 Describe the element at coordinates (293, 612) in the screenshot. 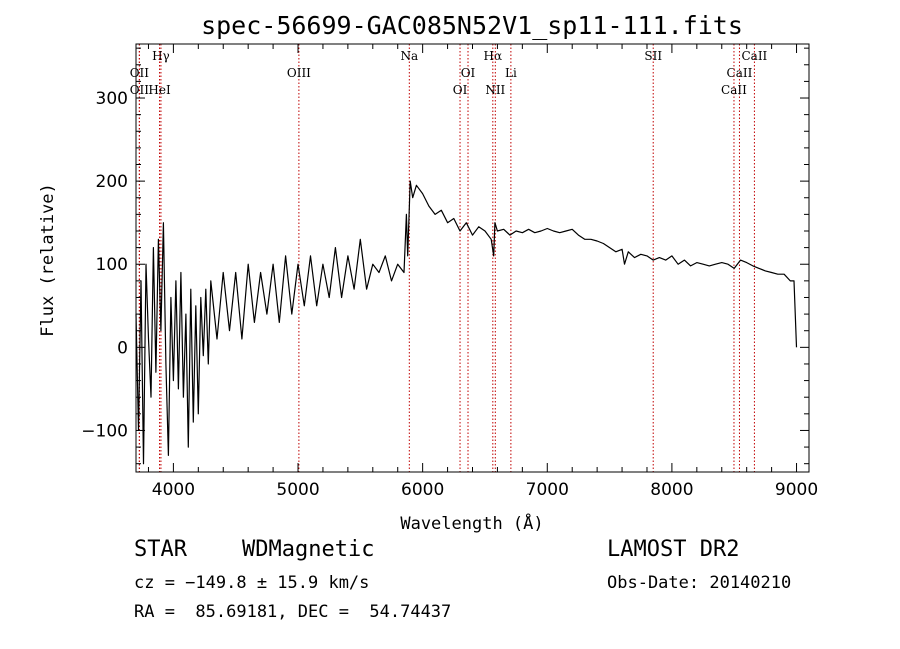

I see `coordinates: RA = 85.69181, DEC = 54.74437` at that location.